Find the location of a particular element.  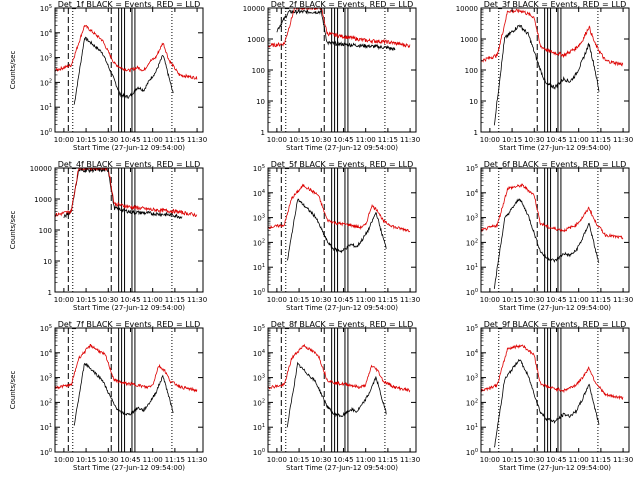

y-tick-label: 1 is located at coordinates (476, 133).